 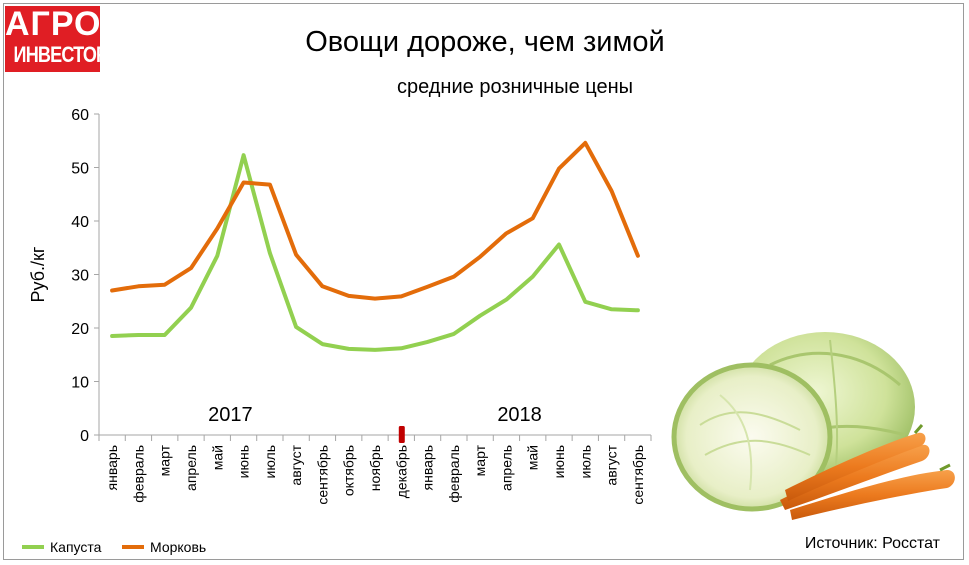 What do you see at coordinates (872, 543) in the screenshot?
I see `source-note: Источник: Росстат` at bounding box center [872, 543].